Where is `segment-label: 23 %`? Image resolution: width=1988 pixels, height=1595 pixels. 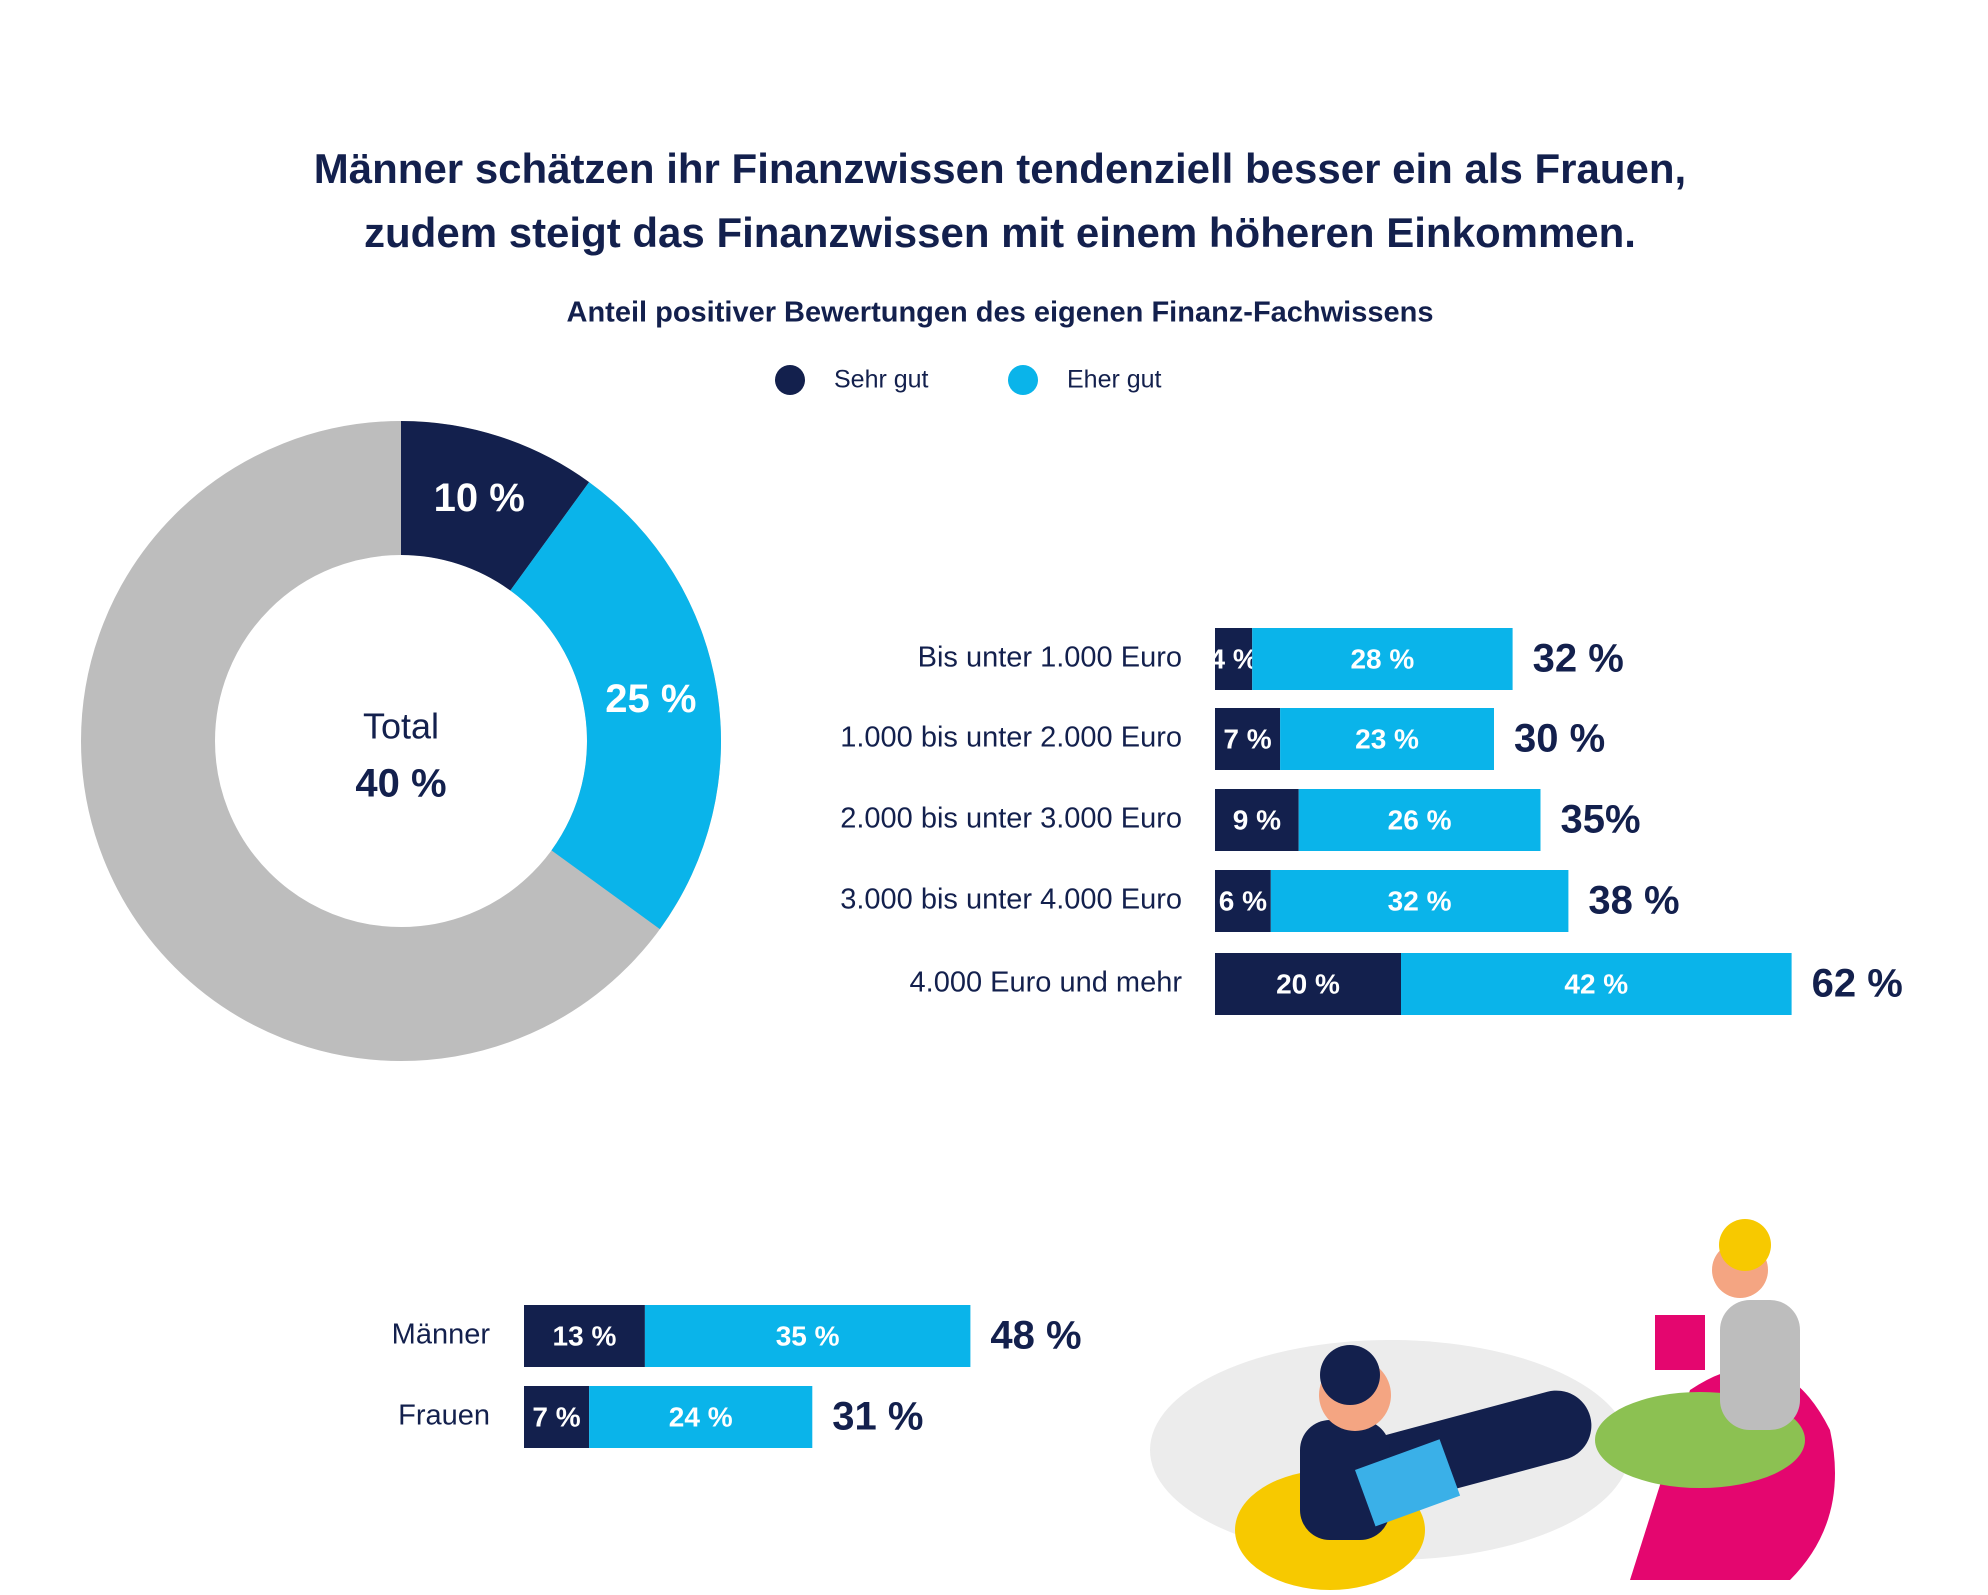 segment-label: 23 % is located at coordinates (1387, 738).